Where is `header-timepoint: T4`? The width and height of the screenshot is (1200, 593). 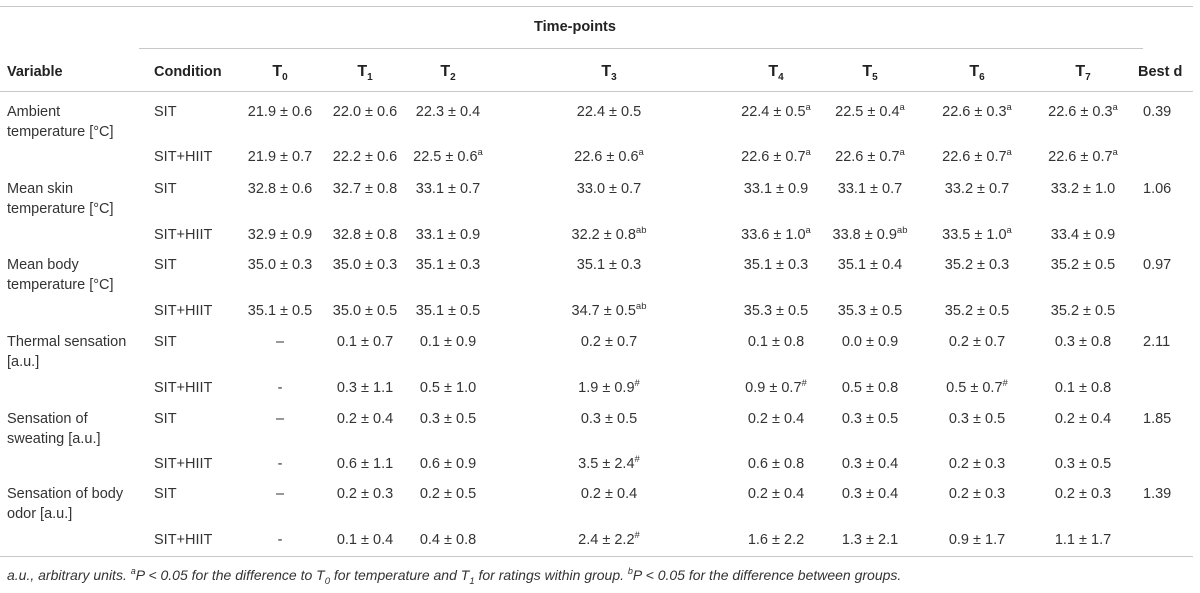
header-timepoint: T4 is located at coordinates (776, 73).